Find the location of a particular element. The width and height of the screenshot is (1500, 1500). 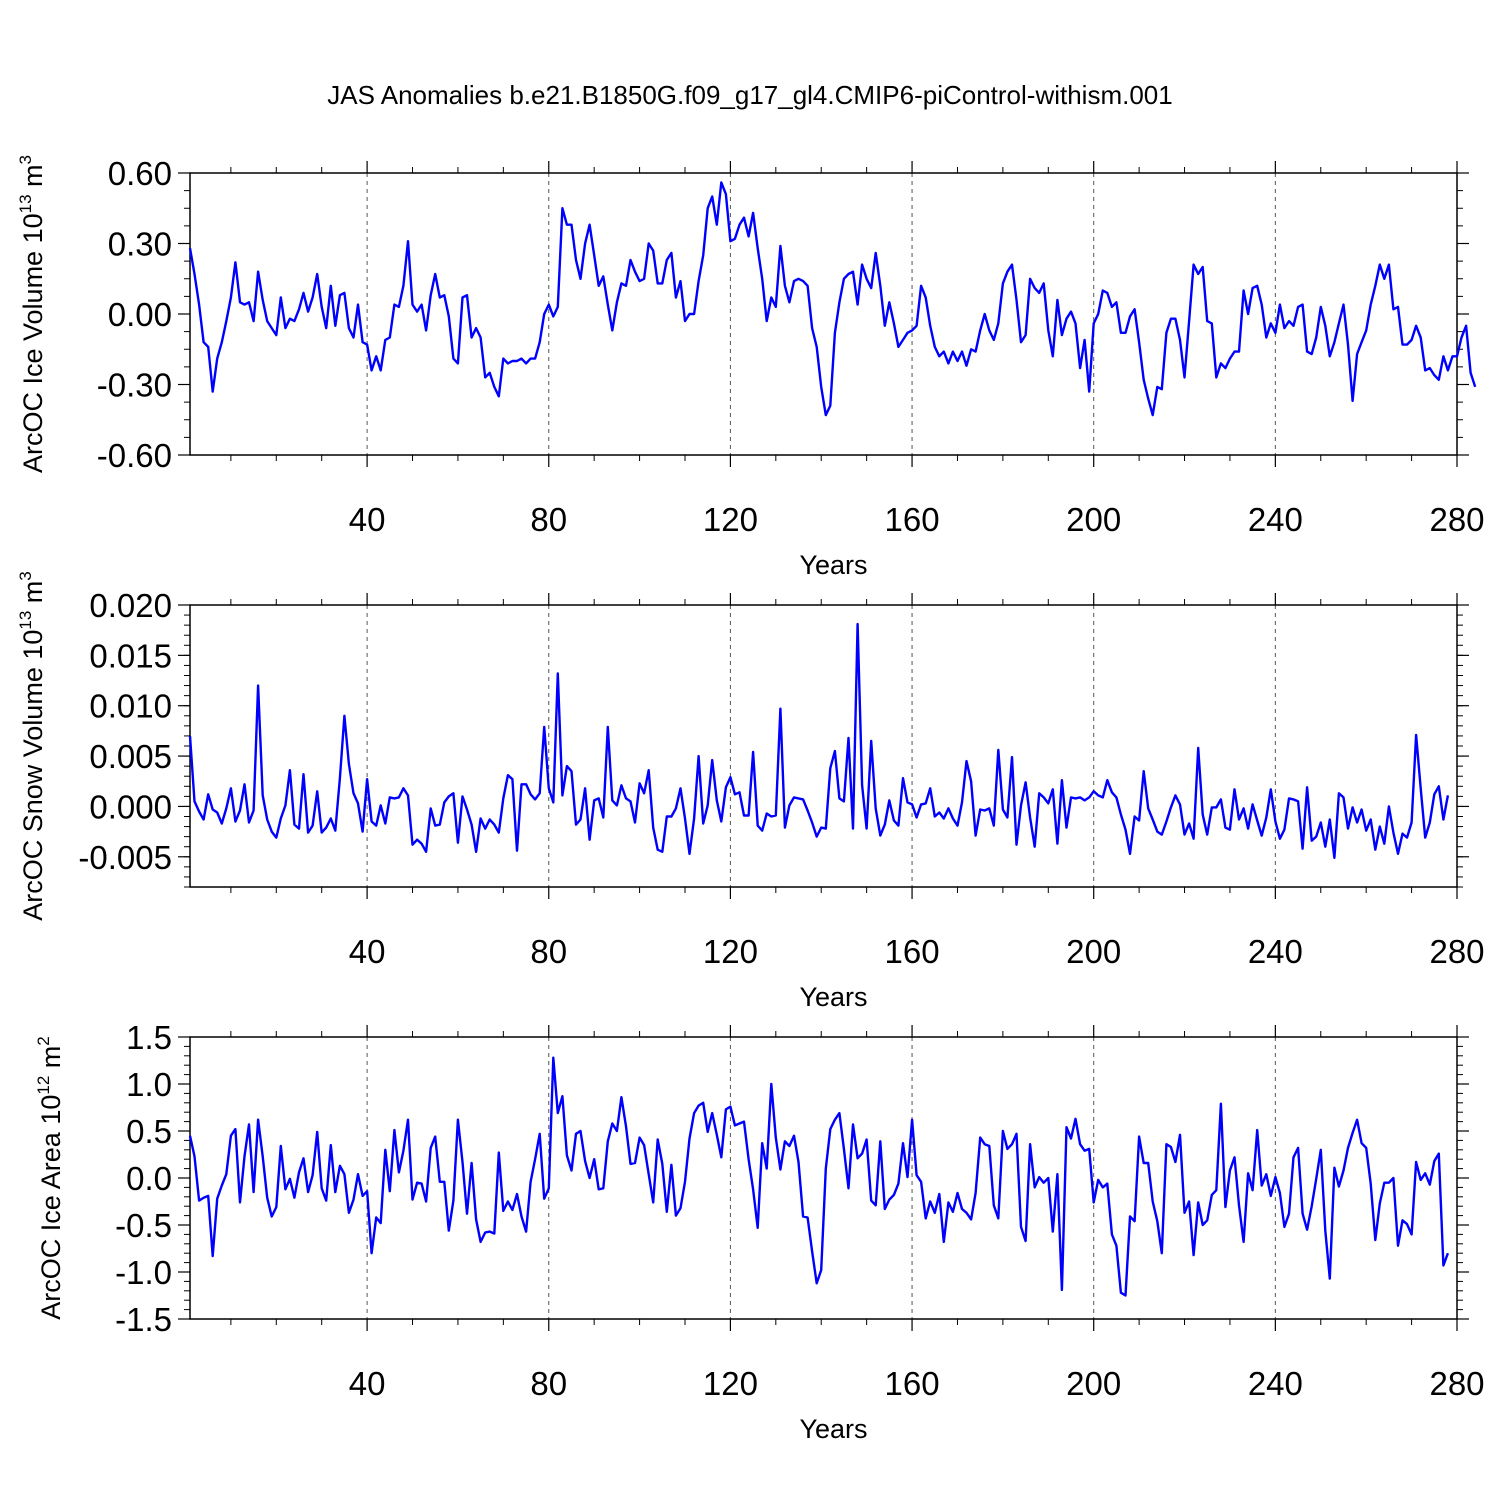

y-tick-label: 0.30 is located at coordinates (140, 244).